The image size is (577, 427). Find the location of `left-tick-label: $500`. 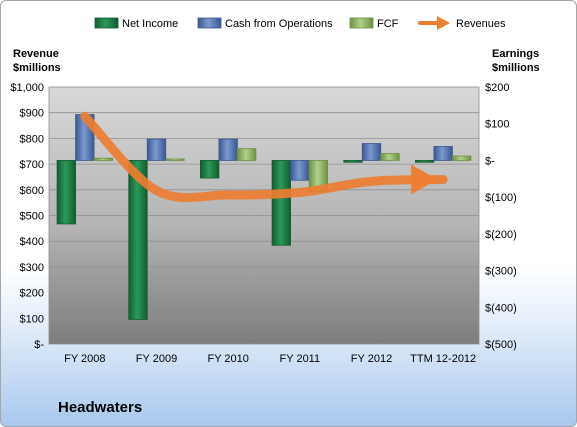

left-tick-label: $500 is located at coordinates (32, 217).